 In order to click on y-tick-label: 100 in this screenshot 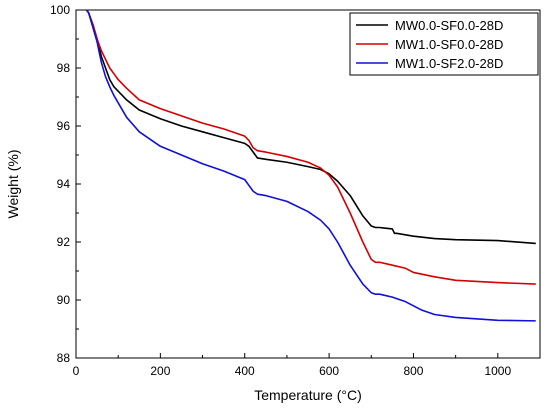, I will do `click(60, 10)`.